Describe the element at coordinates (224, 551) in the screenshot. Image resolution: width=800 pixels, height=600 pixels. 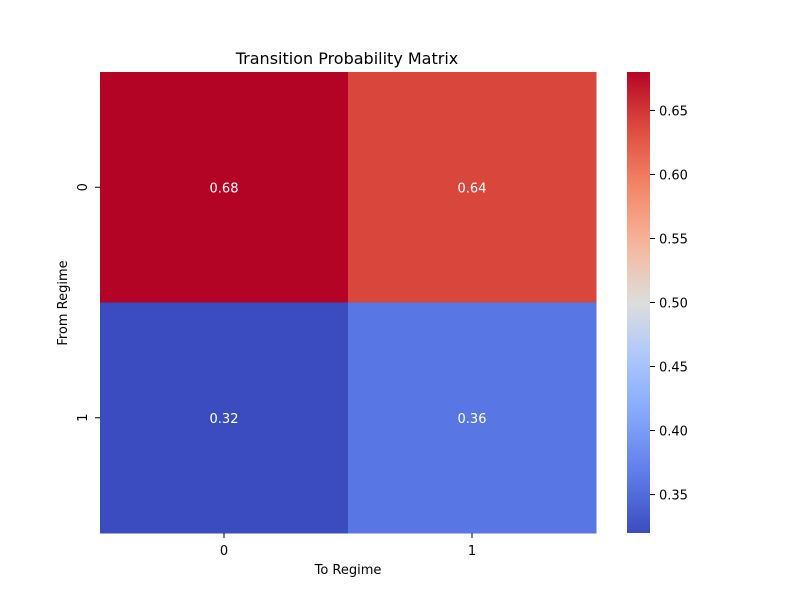
I see `x-tick-label-0: 0` at that location.